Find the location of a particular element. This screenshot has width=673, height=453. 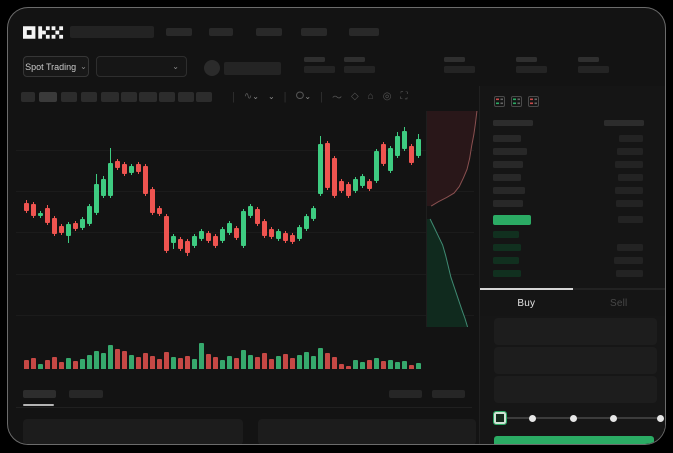

indicator-icon: ⵔ⌄ is located at coordinates (303, 96).